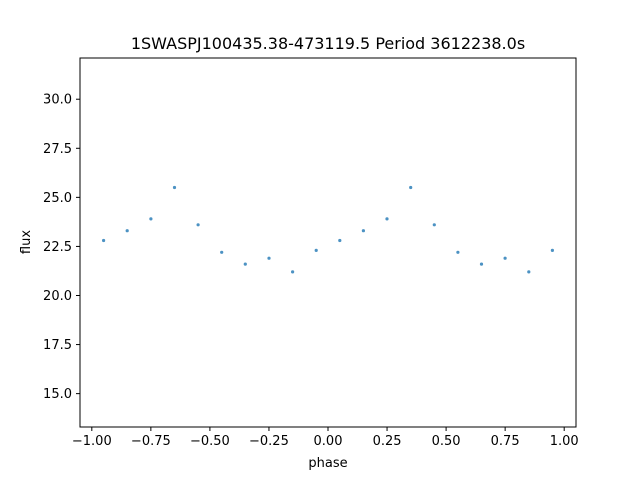 The width and height of the screenshot is (640, 480). I want to click on x-tick-label: −0.25, so click(269, 441).